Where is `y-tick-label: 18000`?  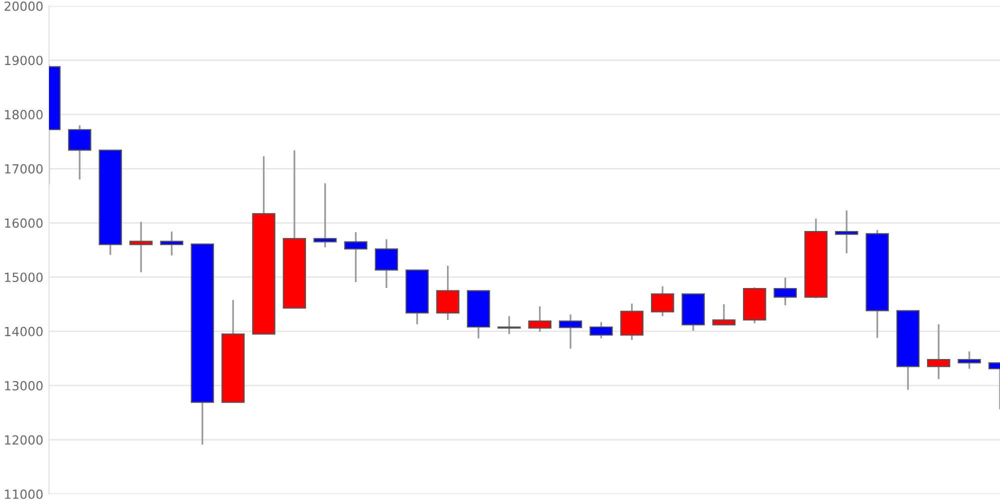
y-tick-label: 18000 is located at coordinates (24, 115).